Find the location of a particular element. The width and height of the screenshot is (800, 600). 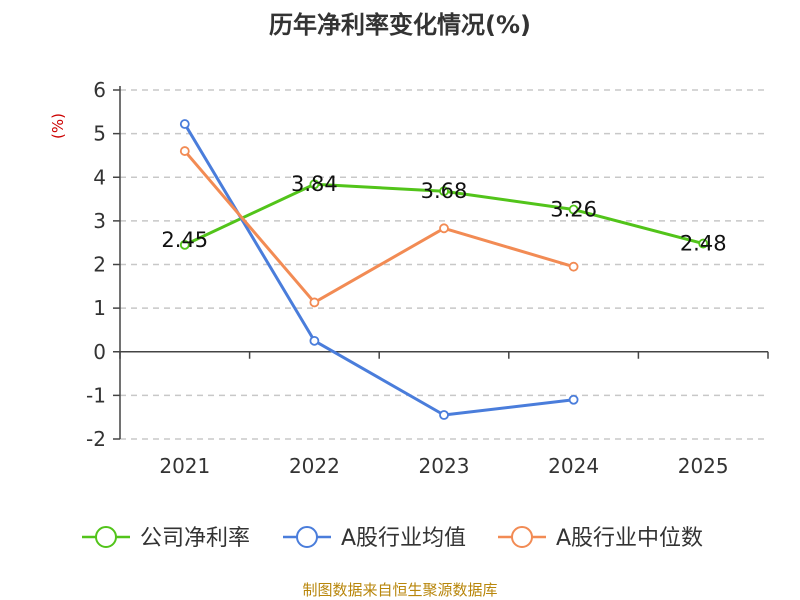

data-label: 3.84 is located at coordinates (314, 184).